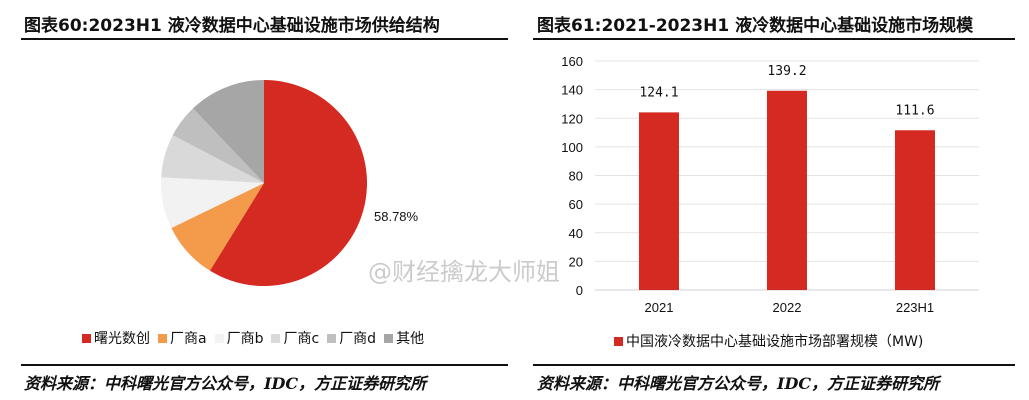  I want to click on left-source-rule, so click(264, 365).